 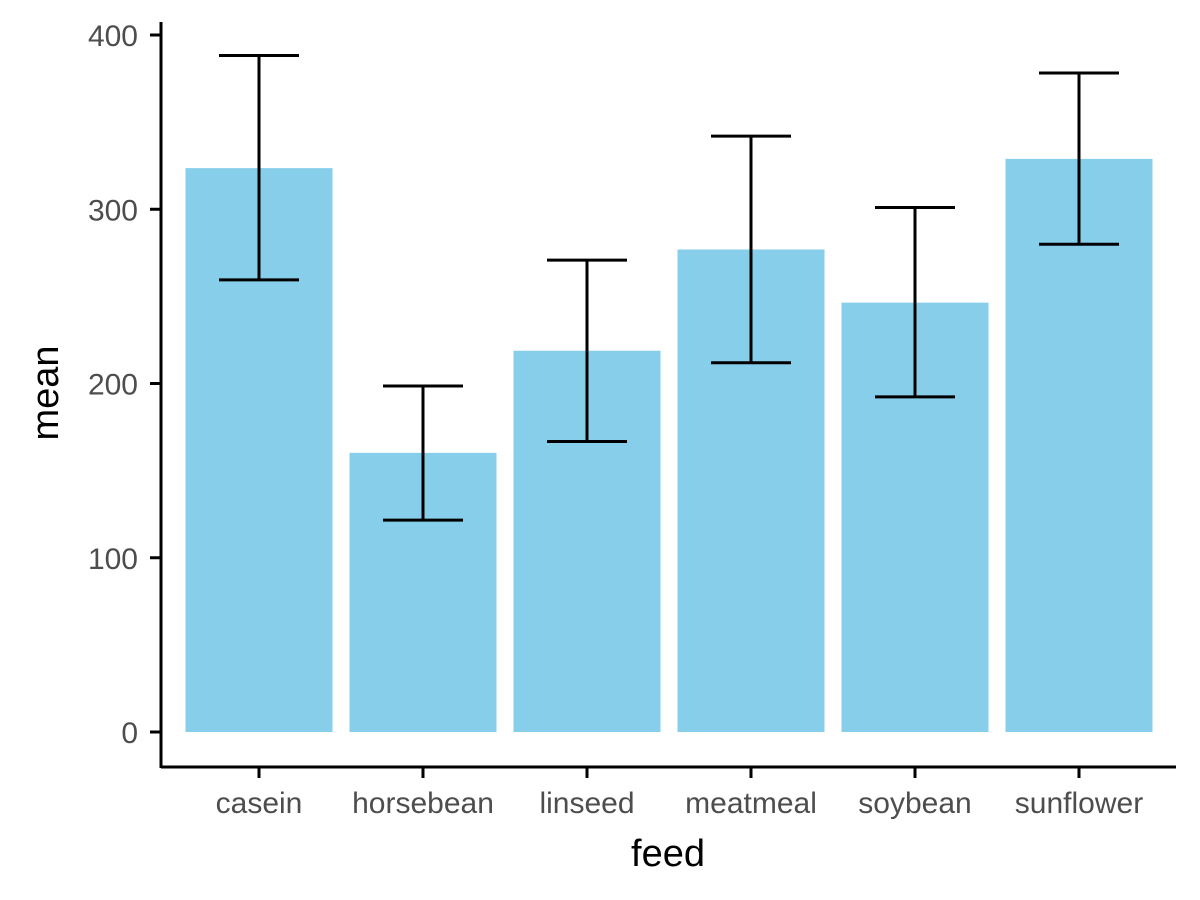 I want to click on errorbar-sunflower, so click(x=1079, y=158).